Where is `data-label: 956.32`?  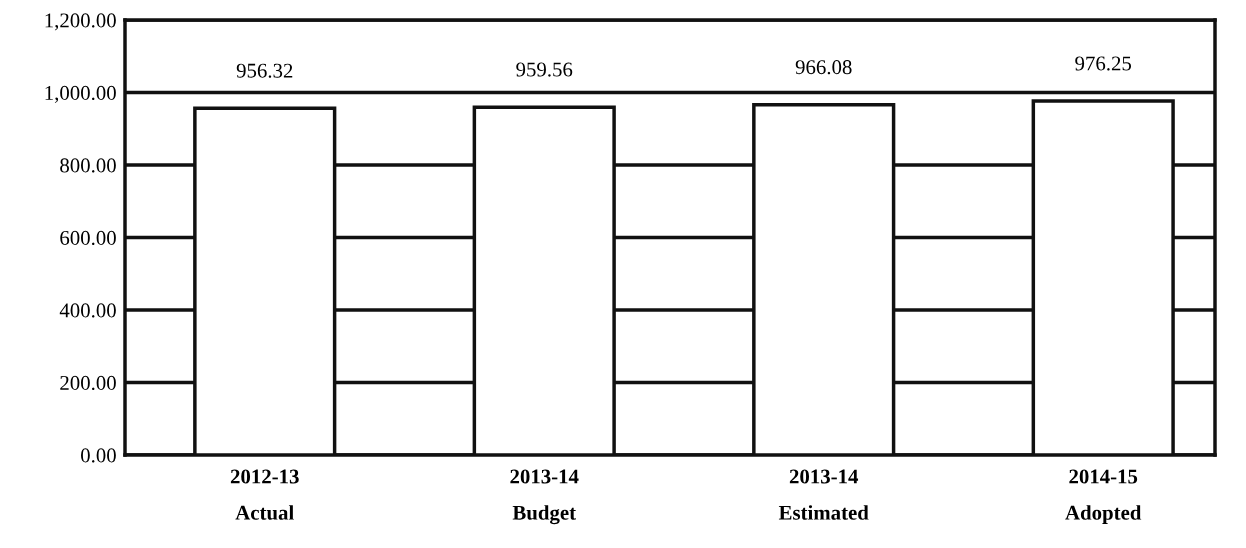
data-label: 956.32 is located at coordinates (264, 70).